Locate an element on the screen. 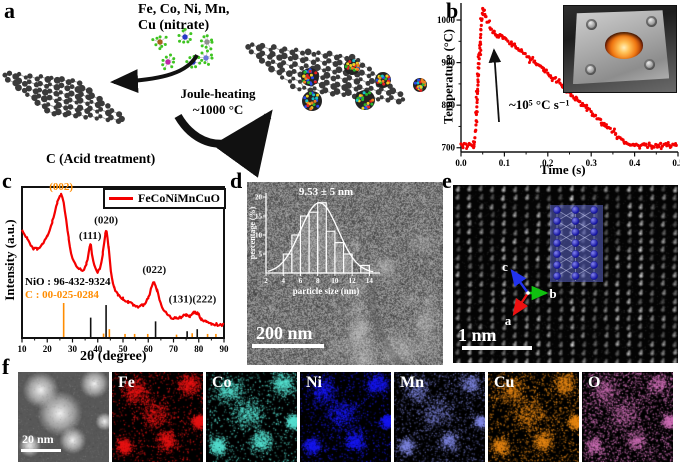  eds-map-canvas-ni is located at coordinates (345, 417).